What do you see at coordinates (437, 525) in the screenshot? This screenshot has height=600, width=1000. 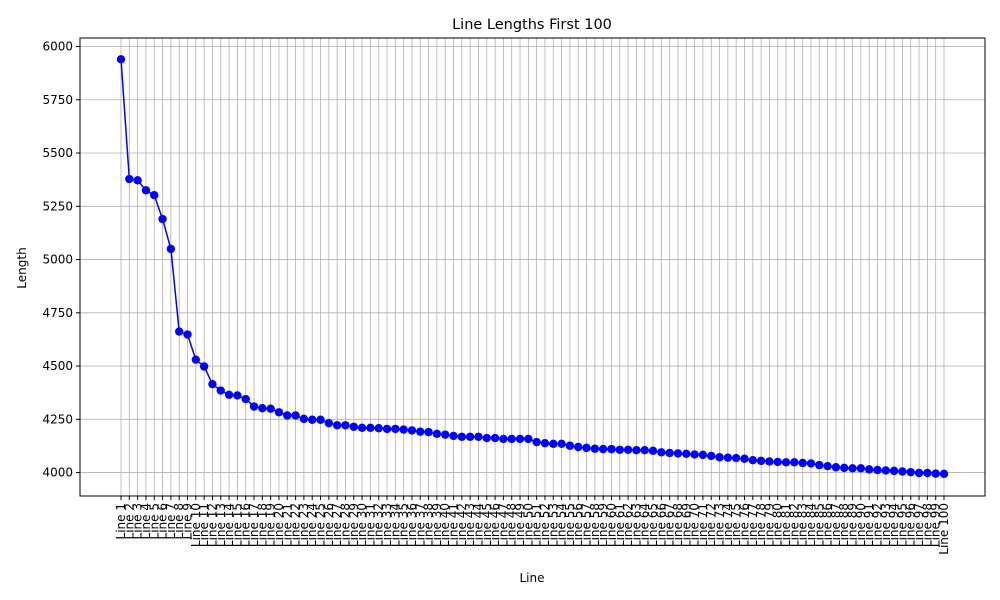 I see `x-tick-label: Line 39` at bounding box center [437, 525].